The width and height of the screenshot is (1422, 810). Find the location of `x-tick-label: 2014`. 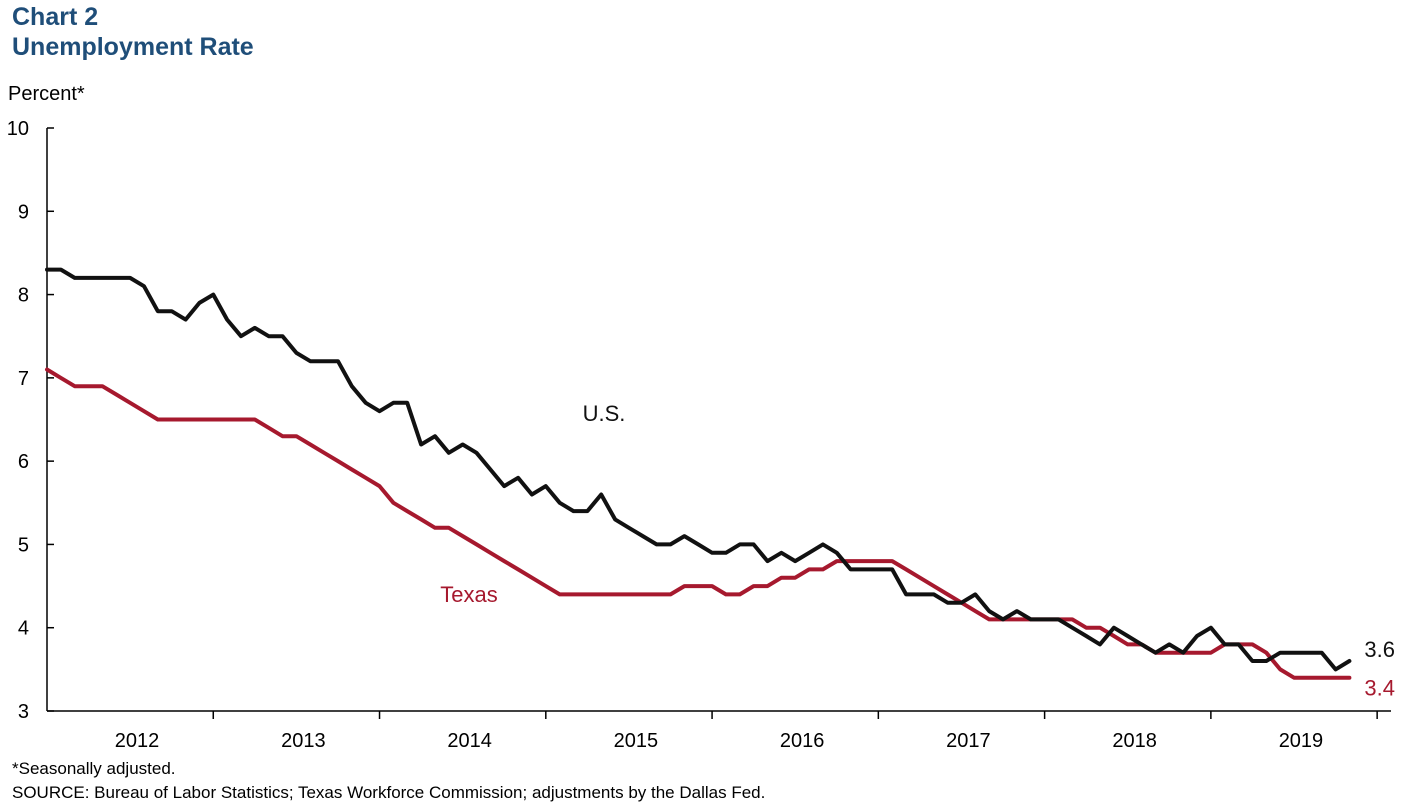

x-tick-label: 2014 is located at coordinates (469, 741).